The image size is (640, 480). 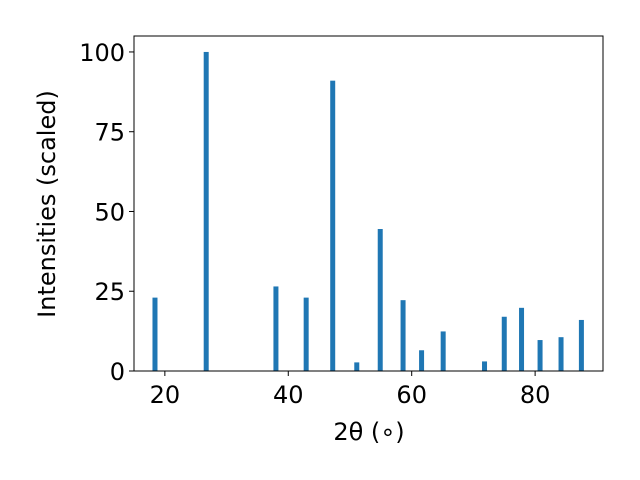 What do you see at coordinates (368, 432) in the screenshot?
I see `x-axis-label: 2θ (∘)` at bounding box center [368, 432].